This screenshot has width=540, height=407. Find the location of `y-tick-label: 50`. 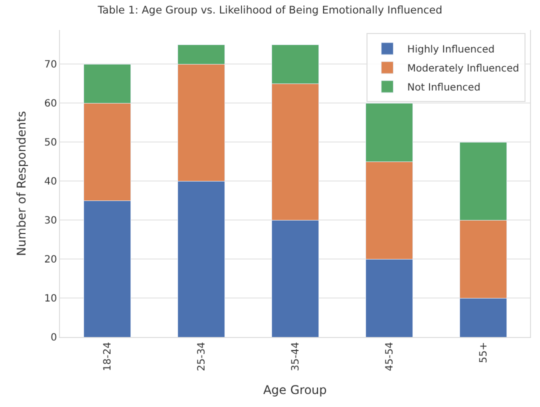

y-tick-label: 50 is located at coordinates (50, 143).